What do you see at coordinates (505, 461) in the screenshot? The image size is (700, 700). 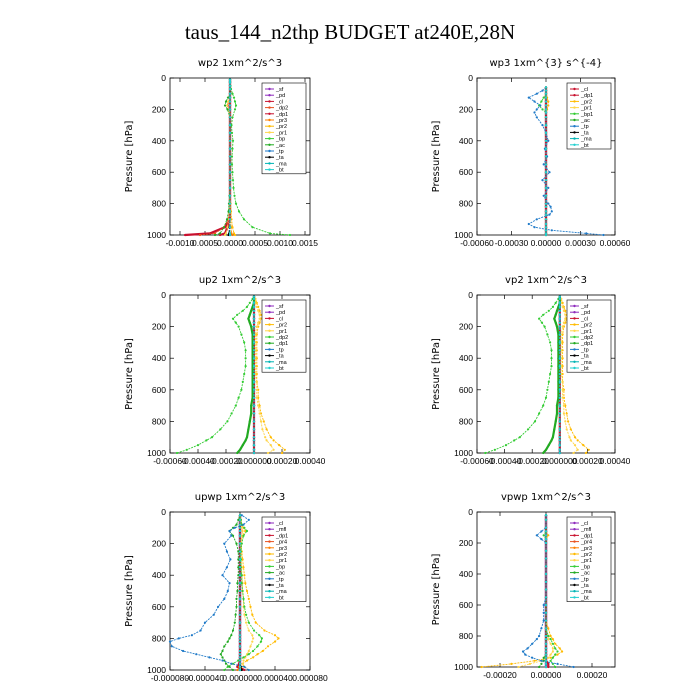 I see `x-tick-label: -0.00040` at bounding box center [505, 461].